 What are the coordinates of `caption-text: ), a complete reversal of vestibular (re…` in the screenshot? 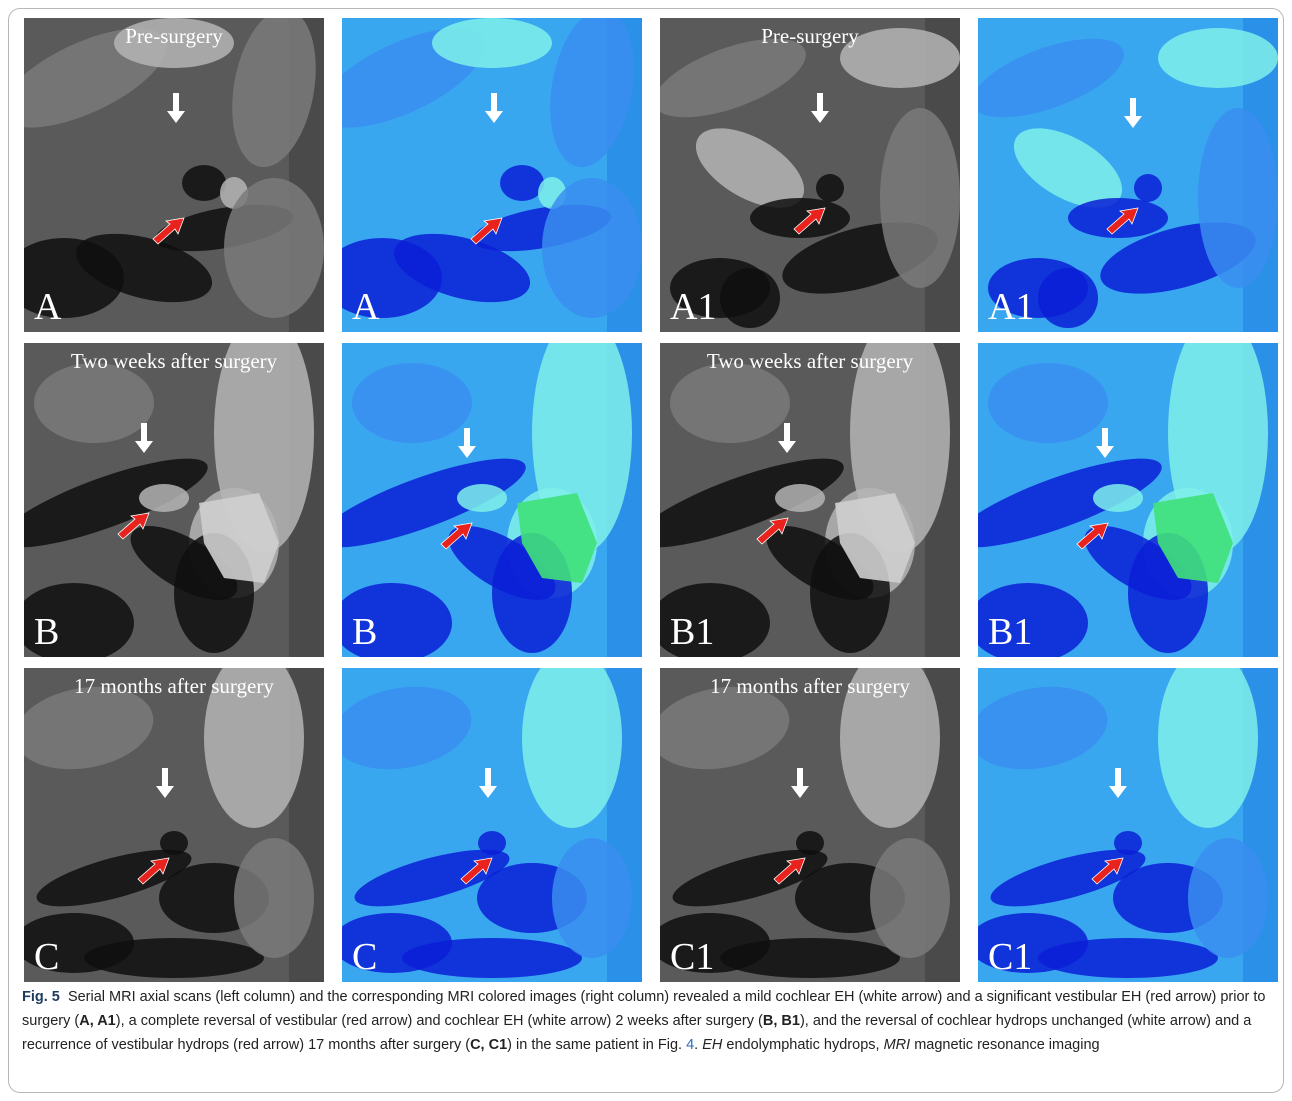 It's located at (439, 1021).